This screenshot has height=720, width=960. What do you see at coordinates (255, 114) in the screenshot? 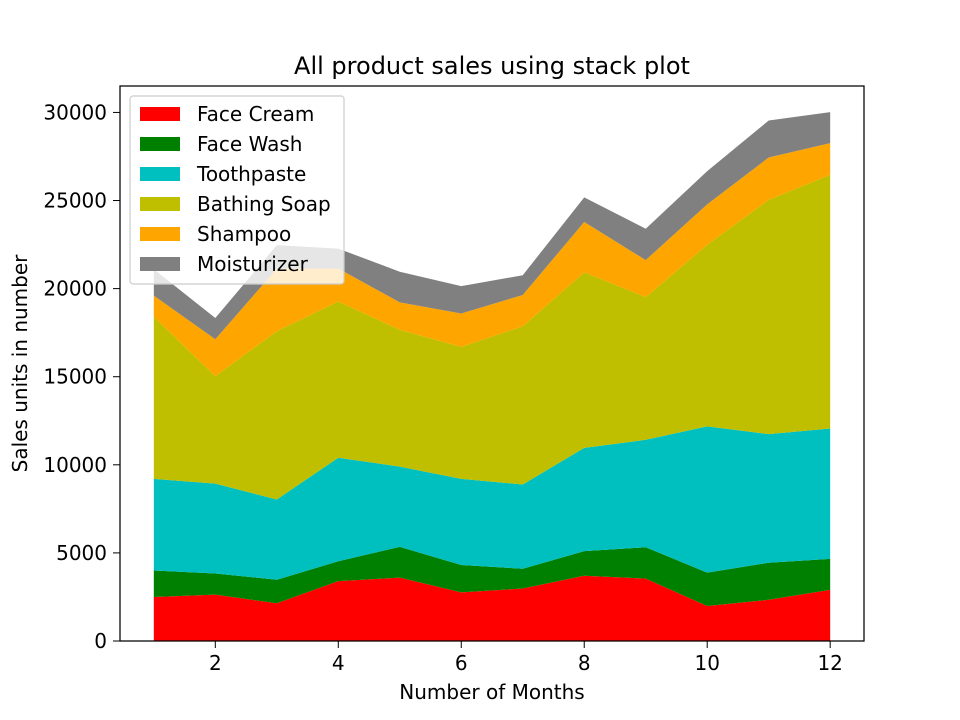
I see `legend-label-face-cream: Face Cream` at bounding box center [255, 114].